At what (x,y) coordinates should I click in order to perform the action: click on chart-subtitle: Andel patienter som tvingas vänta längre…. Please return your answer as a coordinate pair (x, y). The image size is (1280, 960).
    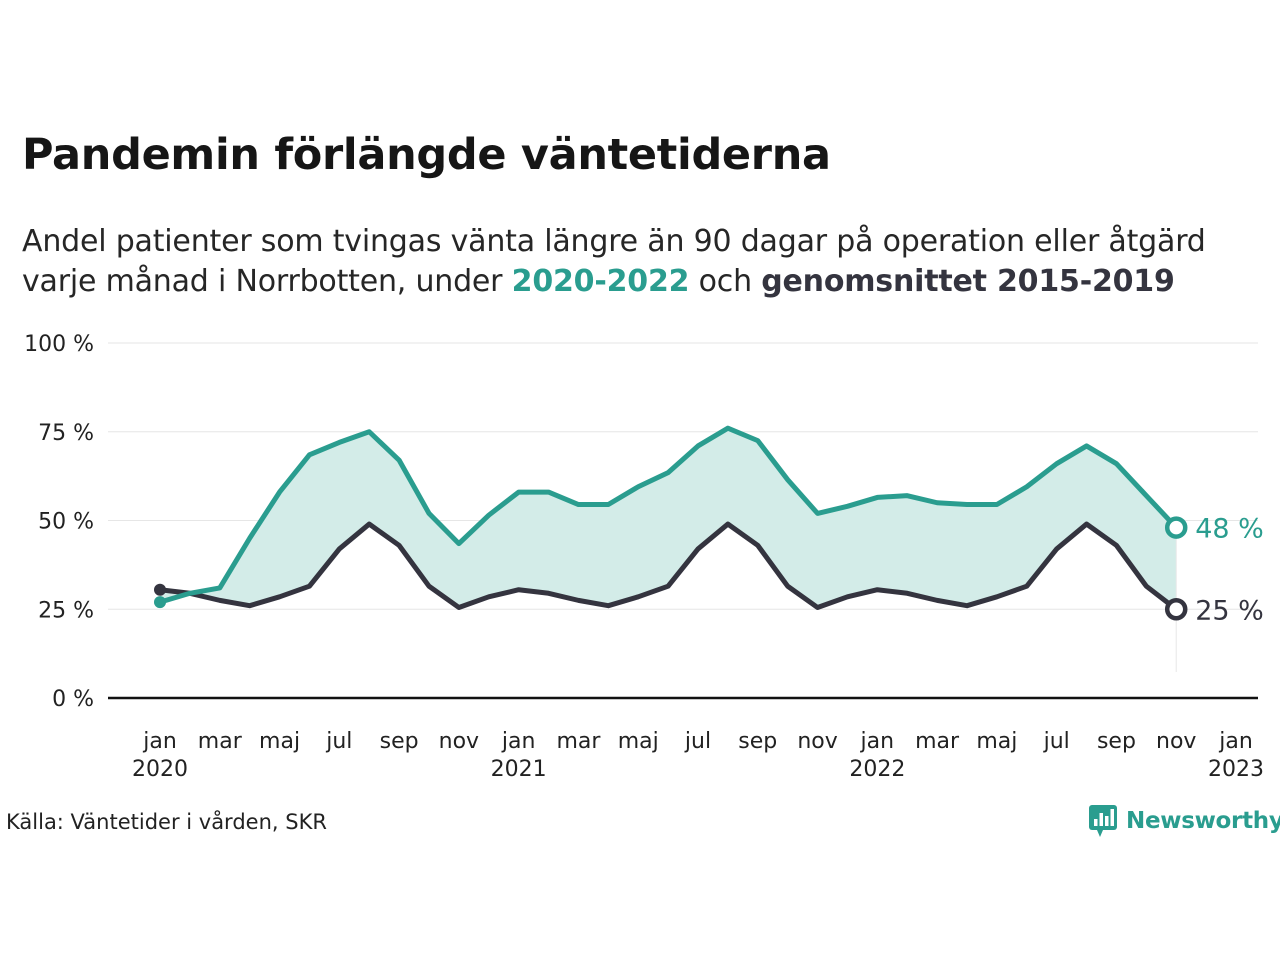
    Looking at the image, I should click on (651, 262).